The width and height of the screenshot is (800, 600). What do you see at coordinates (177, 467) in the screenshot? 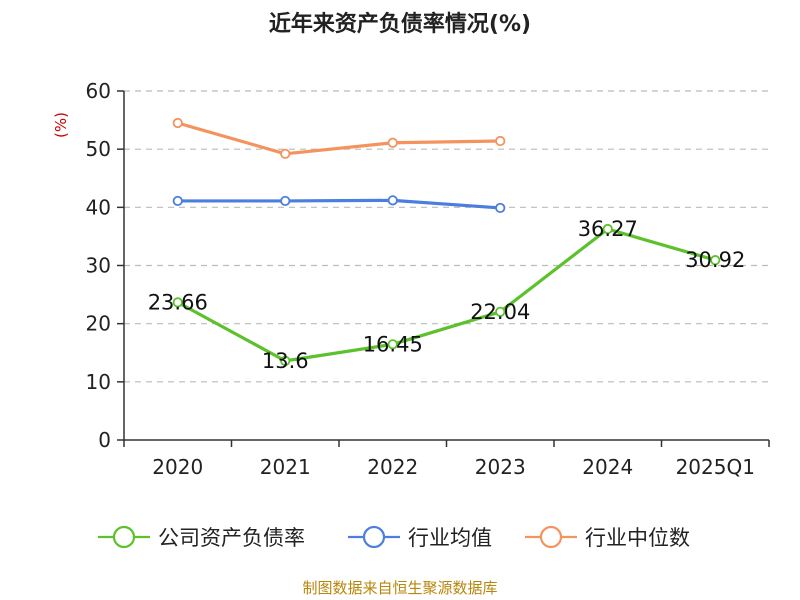
I see `x-tick-label: 2020` at bounding box center [177, 467].